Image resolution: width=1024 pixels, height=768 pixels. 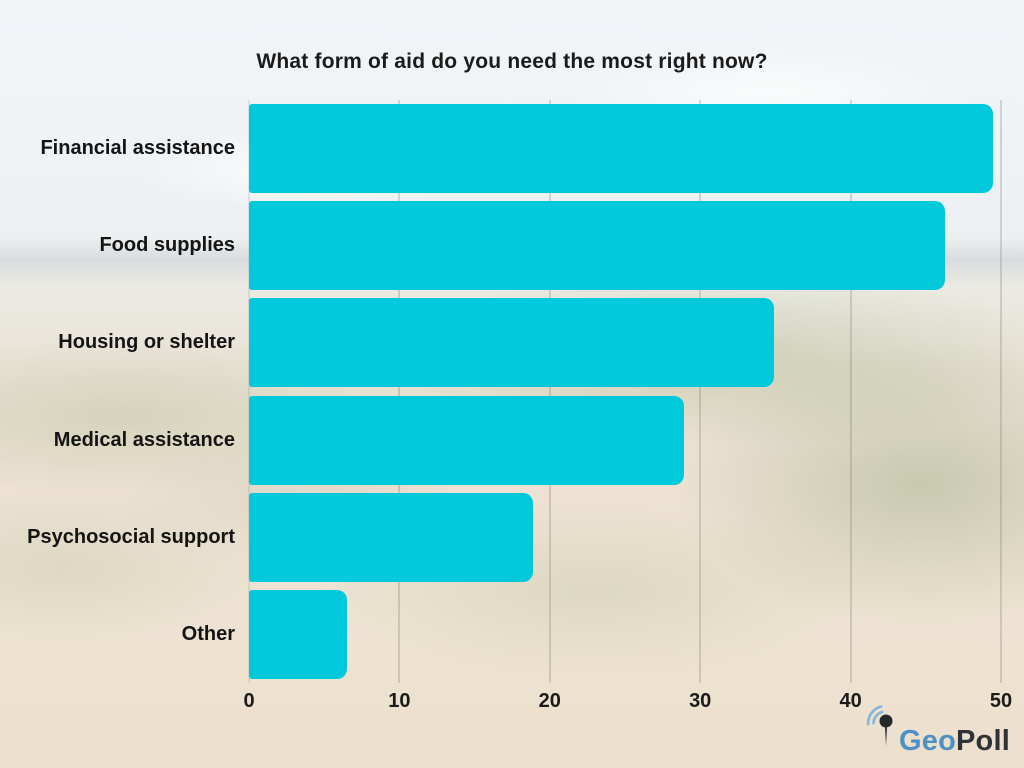 I want to click on geopoll-pin-icon, so click(x=879, y=725).